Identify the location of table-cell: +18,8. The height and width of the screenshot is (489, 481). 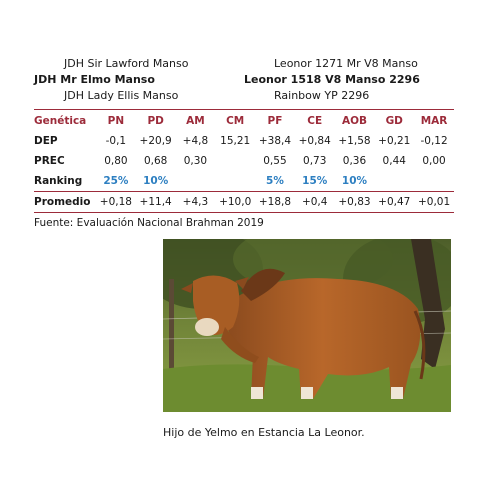
(275, 202).